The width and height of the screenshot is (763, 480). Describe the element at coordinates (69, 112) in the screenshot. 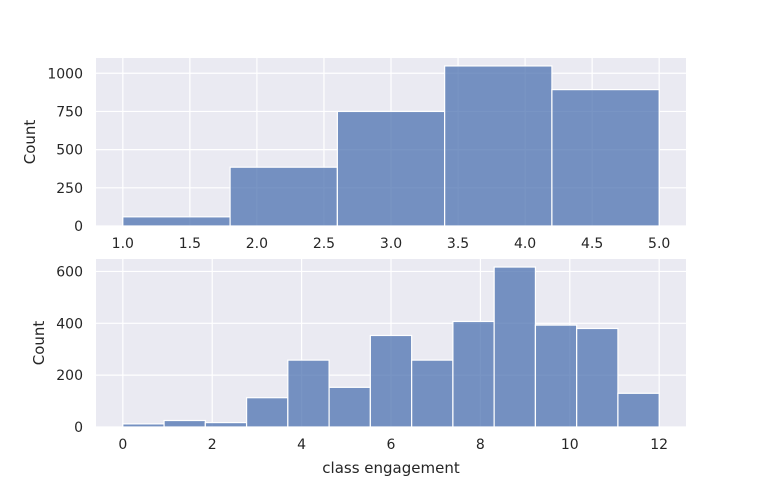

I see `y-tick-label: 750` at that location.